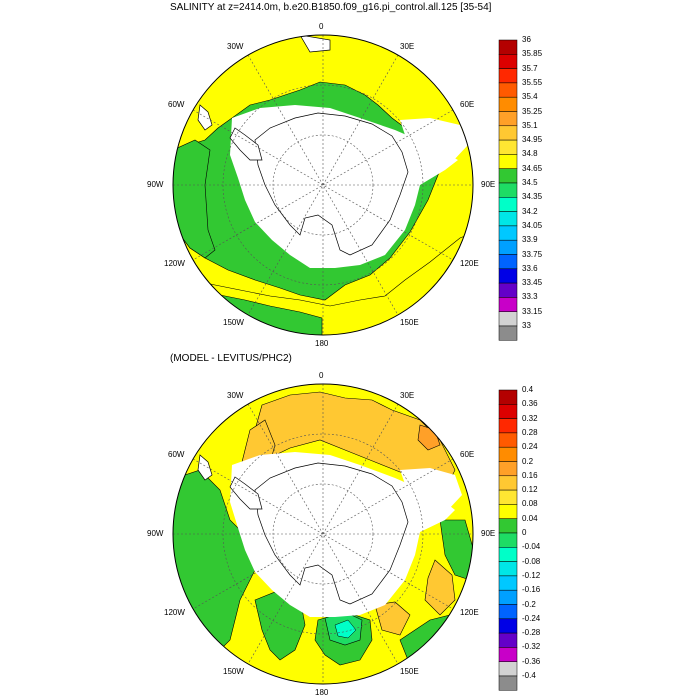 The height and width of the screenshot is (700, 700). Describe the element at coordinates (530, 211) in the screenshot. I see `colorbar-tick-label: 34.2` at that location.